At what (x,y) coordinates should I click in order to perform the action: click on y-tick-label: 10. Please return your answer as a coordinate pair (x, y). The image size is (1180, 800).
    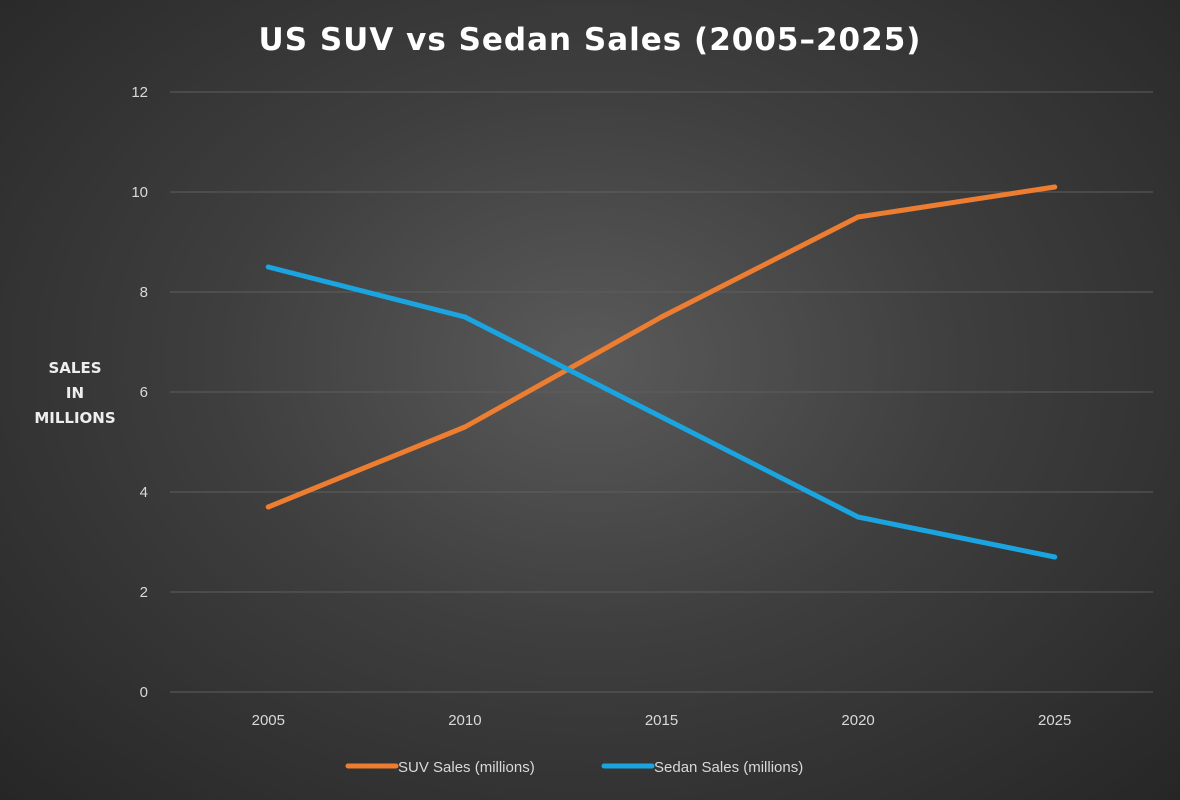
    Looking at the image, I should click on (139, 192).